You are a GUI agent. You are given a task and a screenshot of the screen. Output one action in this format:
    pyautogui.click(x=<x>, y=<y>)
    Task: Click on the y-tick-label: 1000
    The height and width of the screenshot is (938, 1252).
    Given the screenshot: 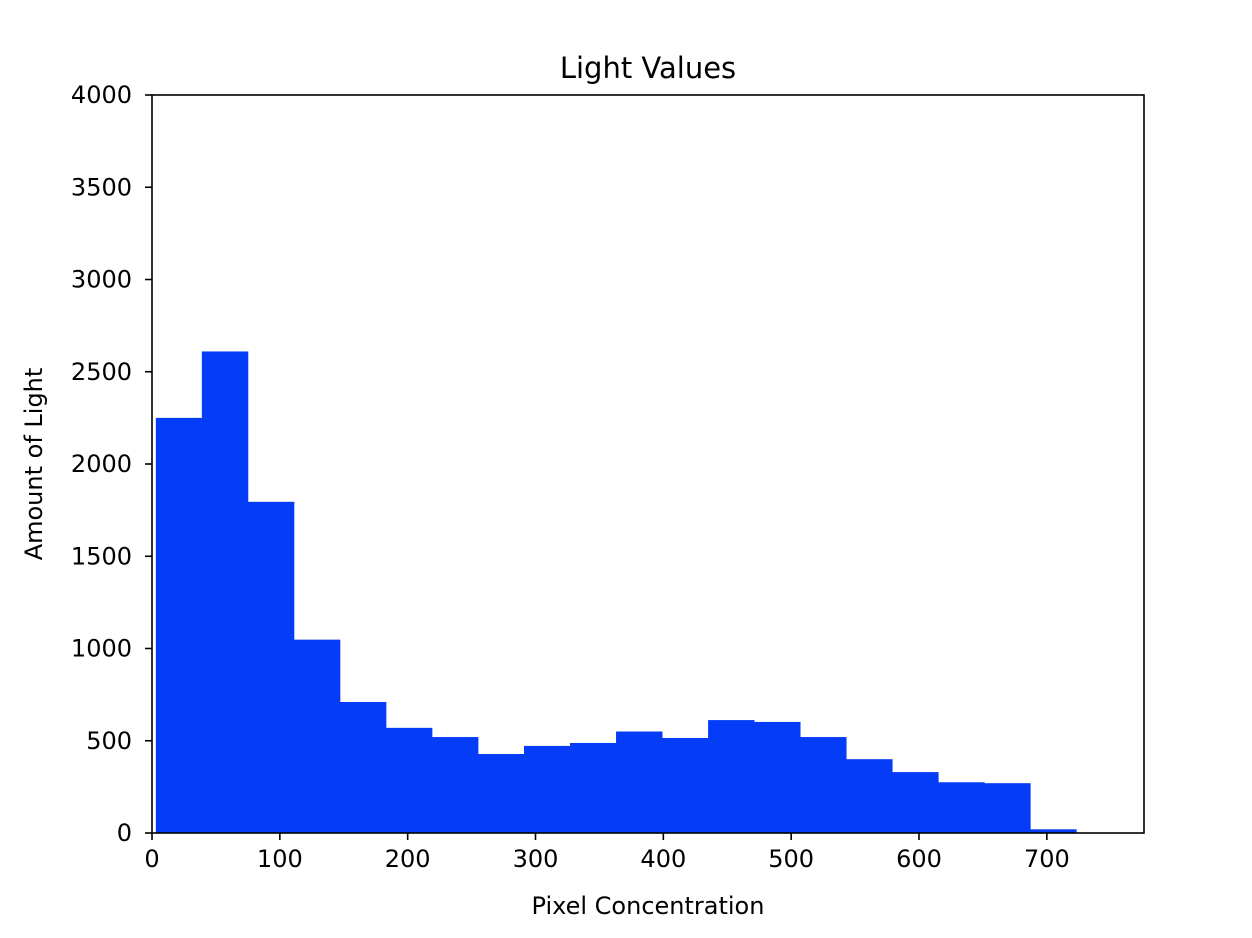 What is the action you would take?
    pyautogui.click(x=101, y=649)
    